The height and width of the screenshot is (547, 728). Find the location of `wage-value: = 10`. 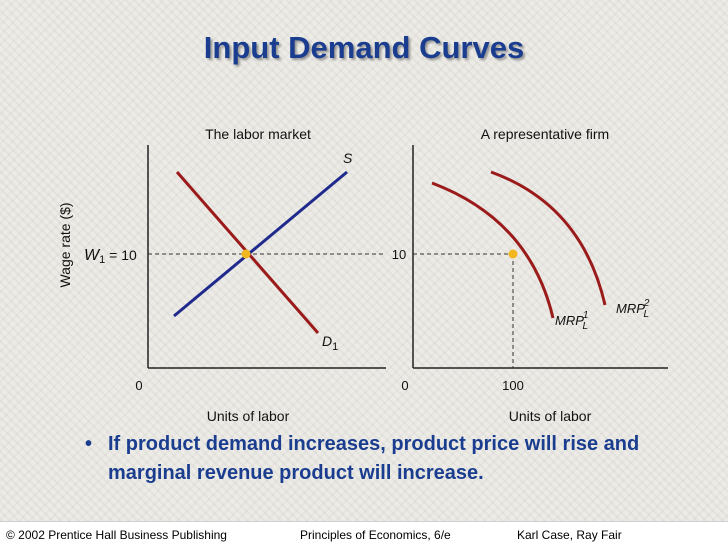

wage-value: = 10 is located at coordinates (121, 255).